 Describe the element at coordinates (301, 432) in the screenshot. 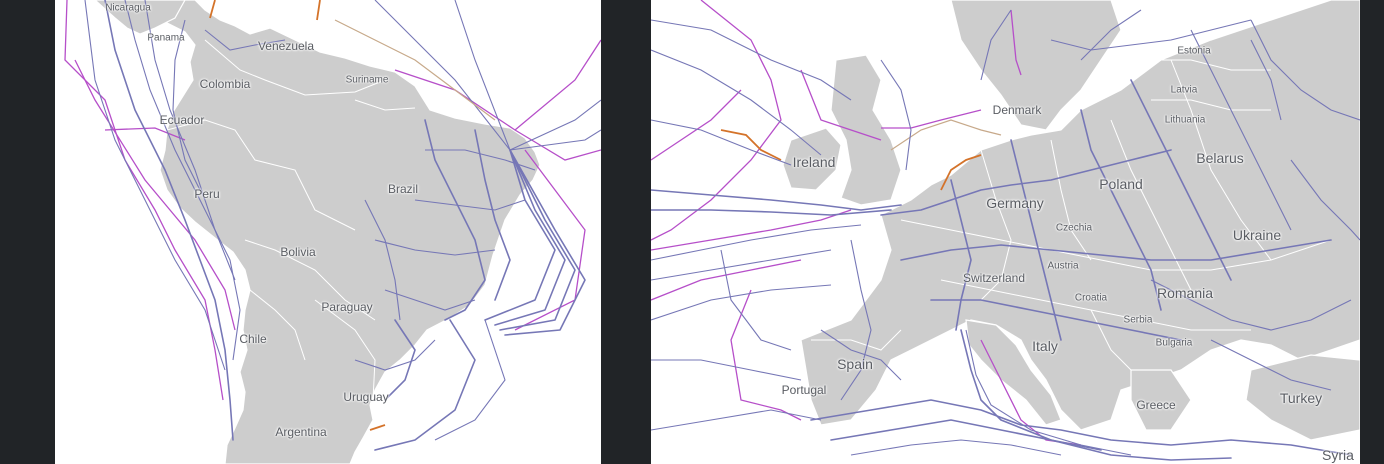

I see `label-argentina: Argentina` at that location.